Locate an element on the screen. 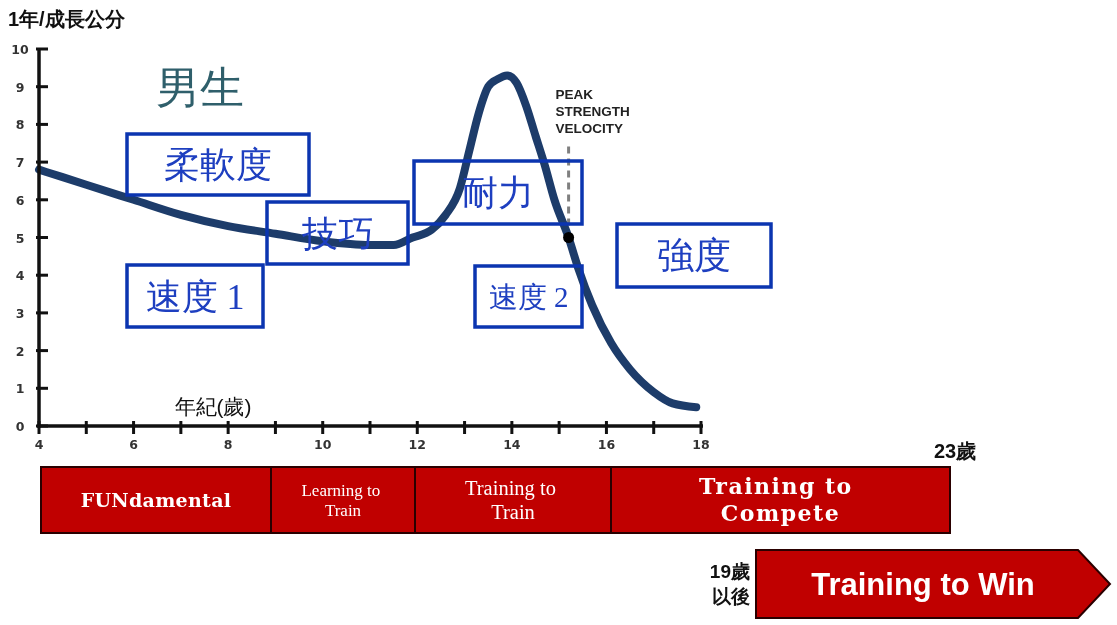 The image size is (1117, 625). x-tick-label: 10 is located at coordinates (323, 444).